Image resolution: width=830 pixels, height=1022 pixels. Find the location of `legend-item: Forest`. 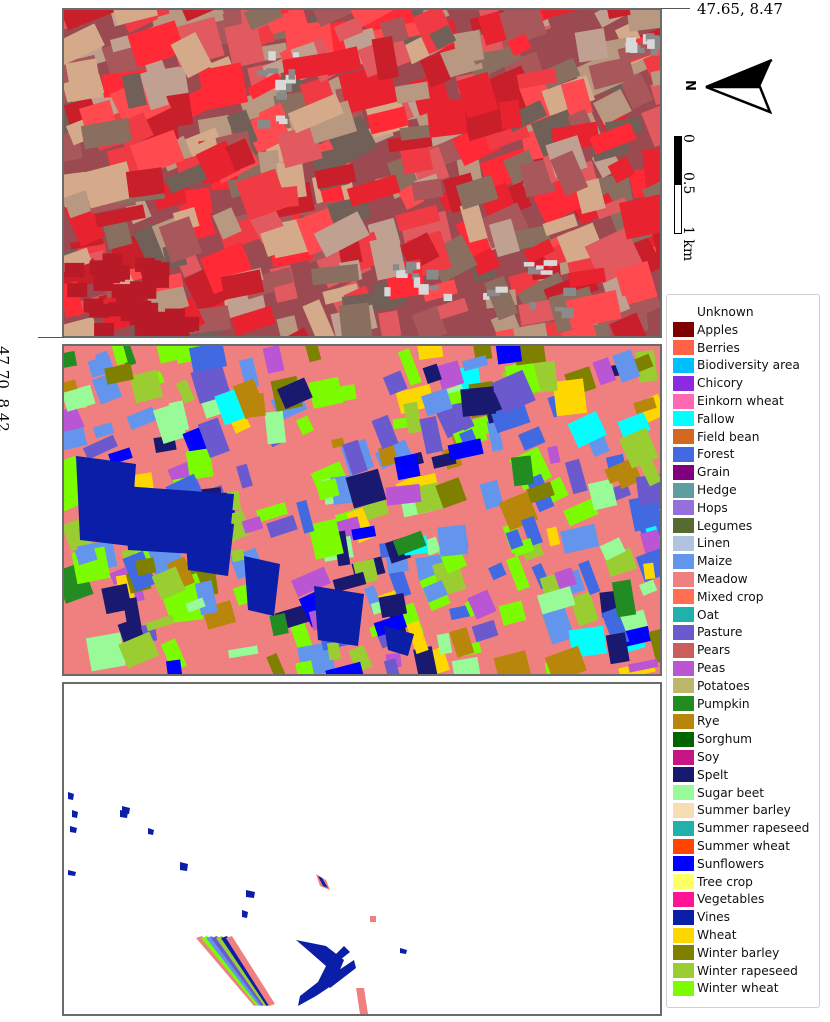

legend-item: Forest is located at coordinates (703, 454).